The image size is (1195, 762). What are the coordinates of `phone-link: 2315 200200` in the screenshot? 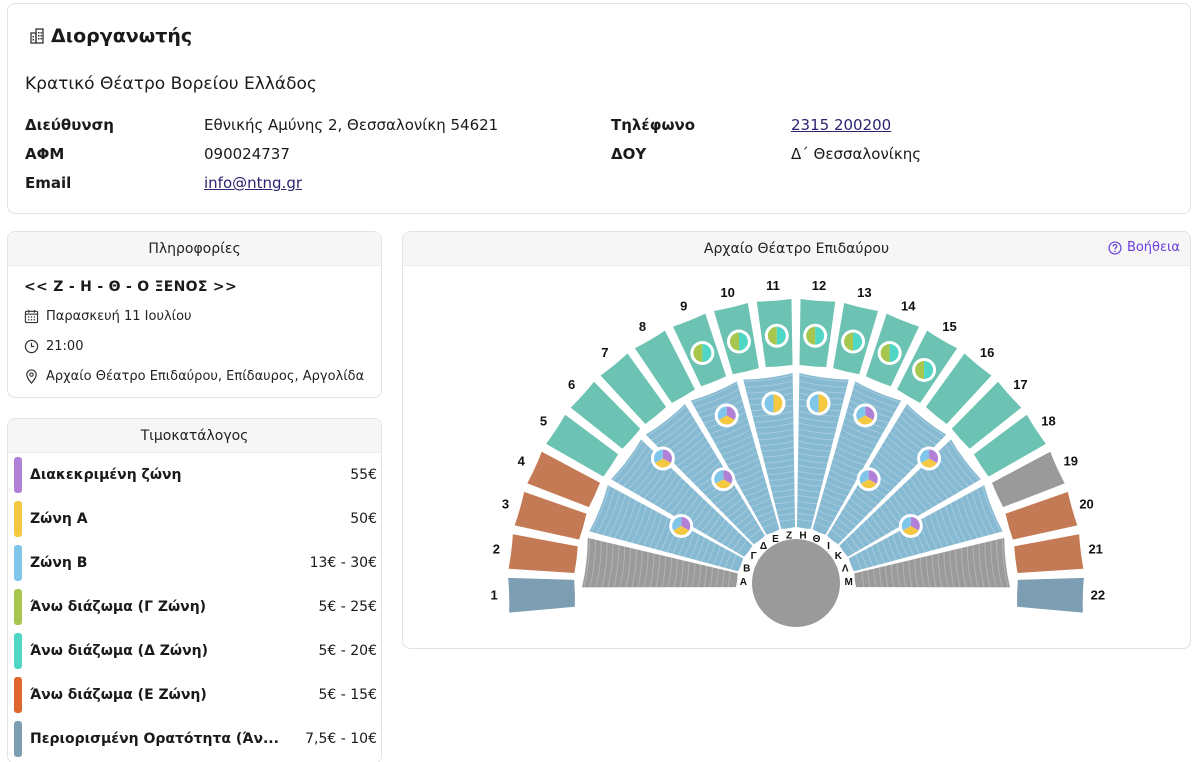 It's located at (841, 125).